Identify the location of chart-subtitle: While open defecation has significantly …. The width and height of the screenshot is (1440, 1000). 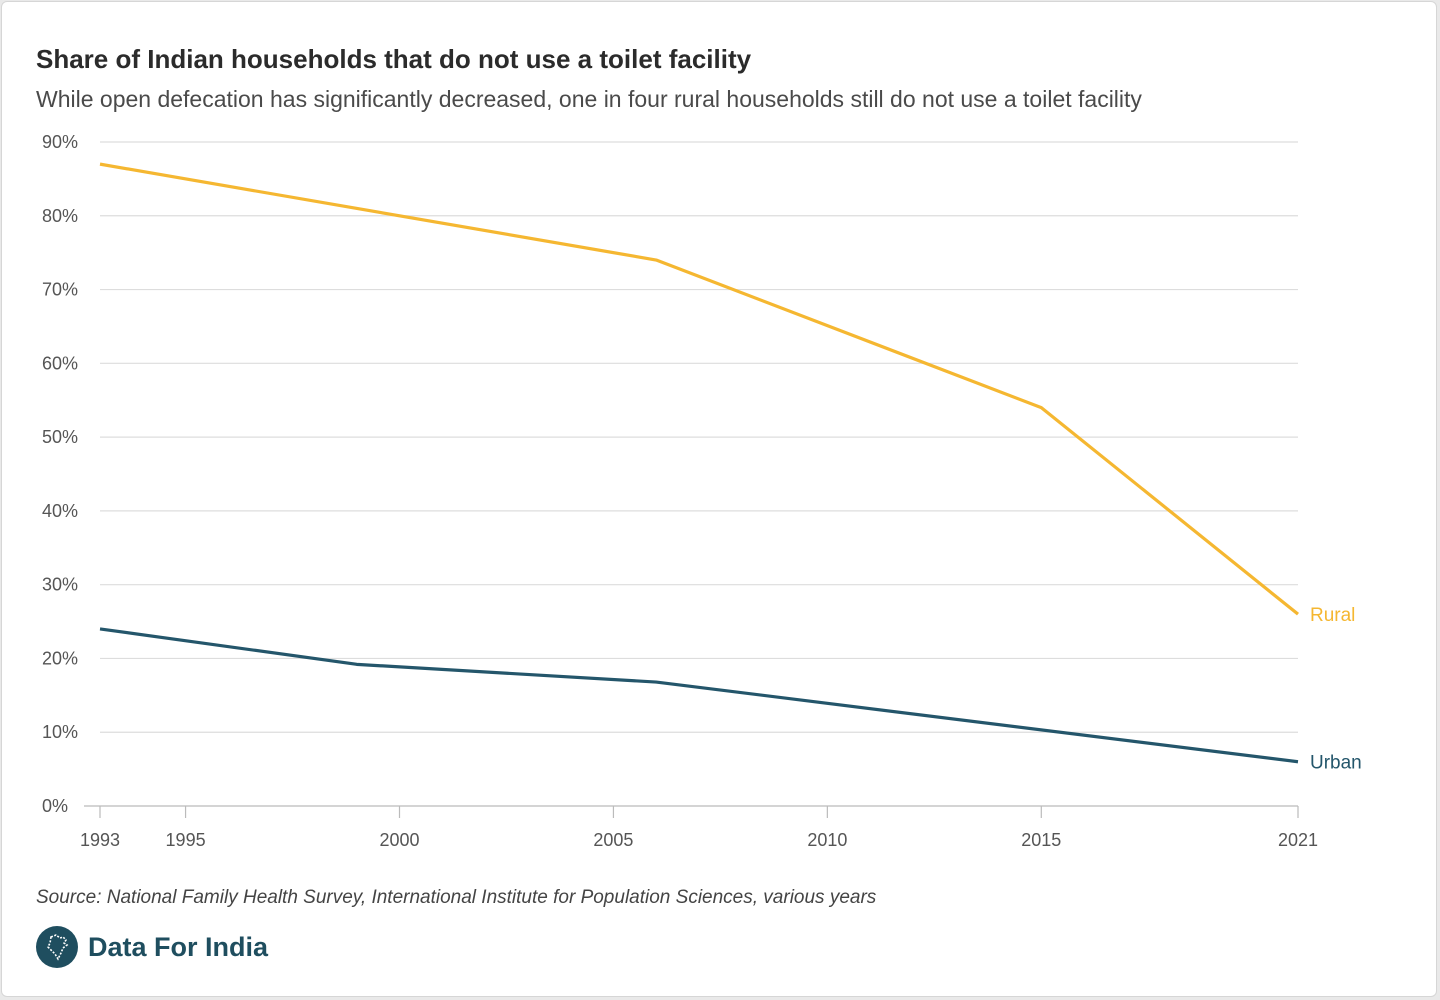
(589, 99).